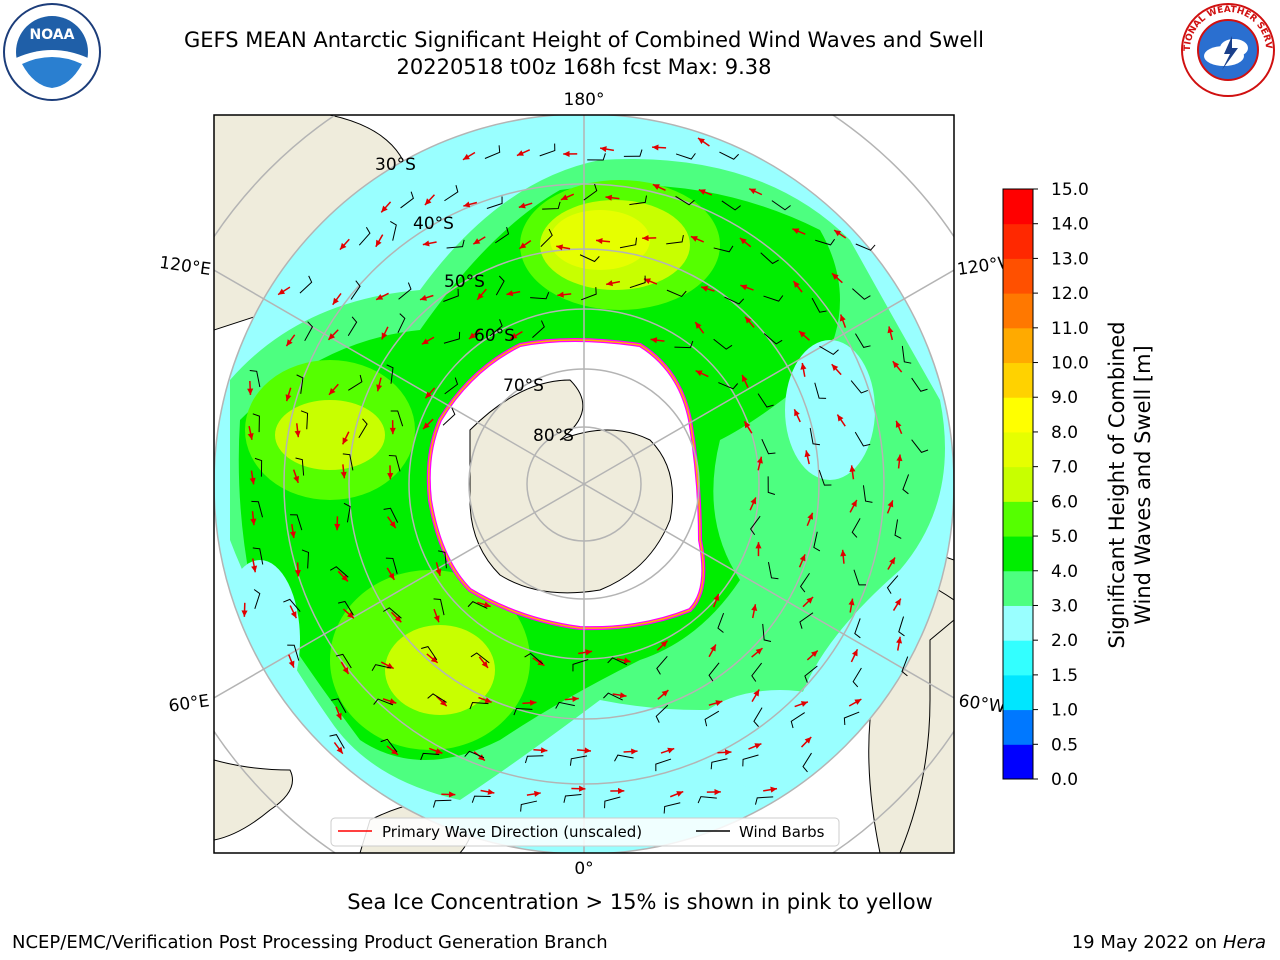 The width and height of the screenshot is (1280, 960). Describe the element at coordinates (188, 703) in the screenshot. I see `lon-label-60e: 60°E` at that location.